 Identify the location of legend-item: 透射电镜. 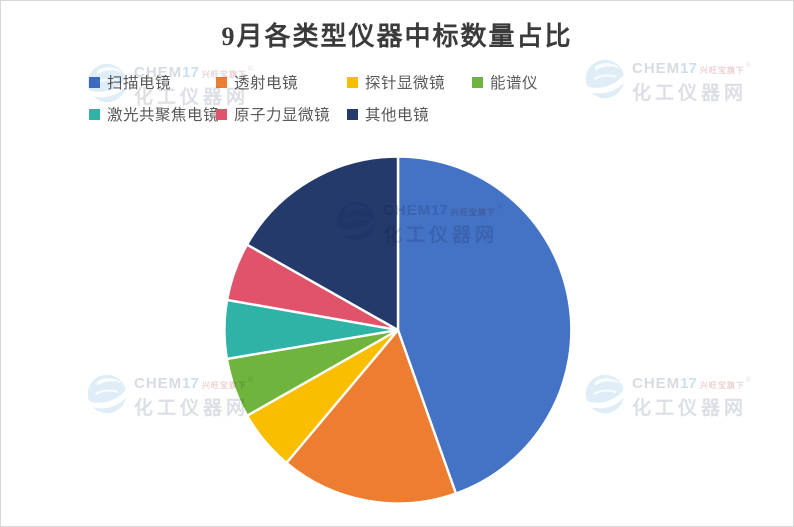
(281, 82).